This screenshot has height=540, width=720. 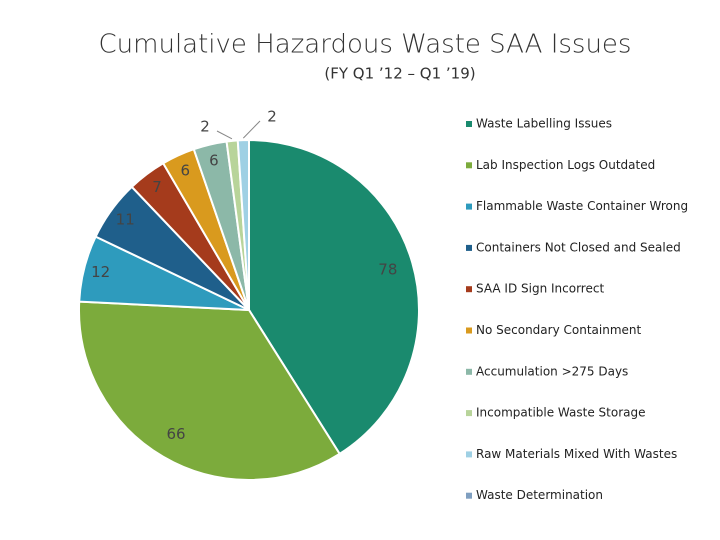 What do you see at coordinates (176, 434) in the screenshot?
I see `data-label: 66` at bounding box center [176, 434].